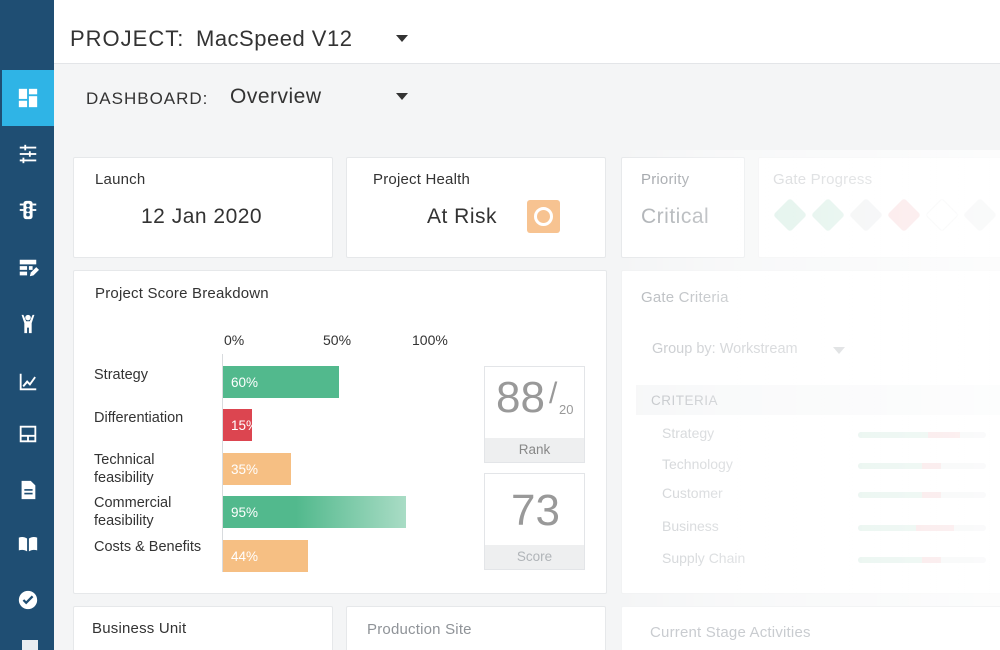 The image size is (1000, 650). I want to click on priority-title: Priority, so click(665, 179).